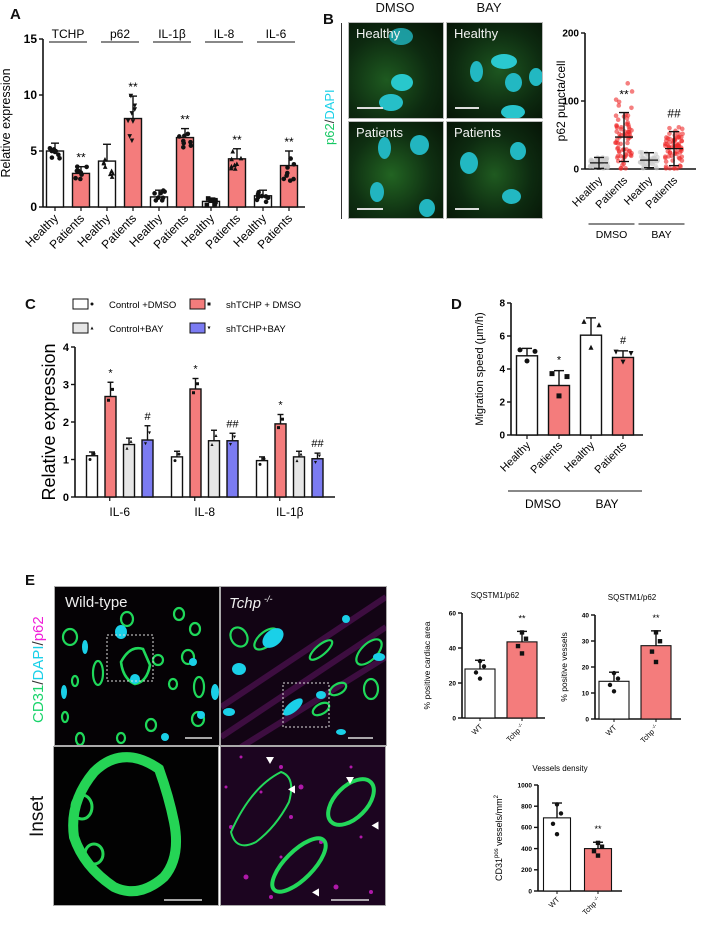 The image size is (709, 926). What do you see at coordinates (329, 104) in the screenshot?
I see `stain-dapi: DAPI` at bounding box center [329, 104].